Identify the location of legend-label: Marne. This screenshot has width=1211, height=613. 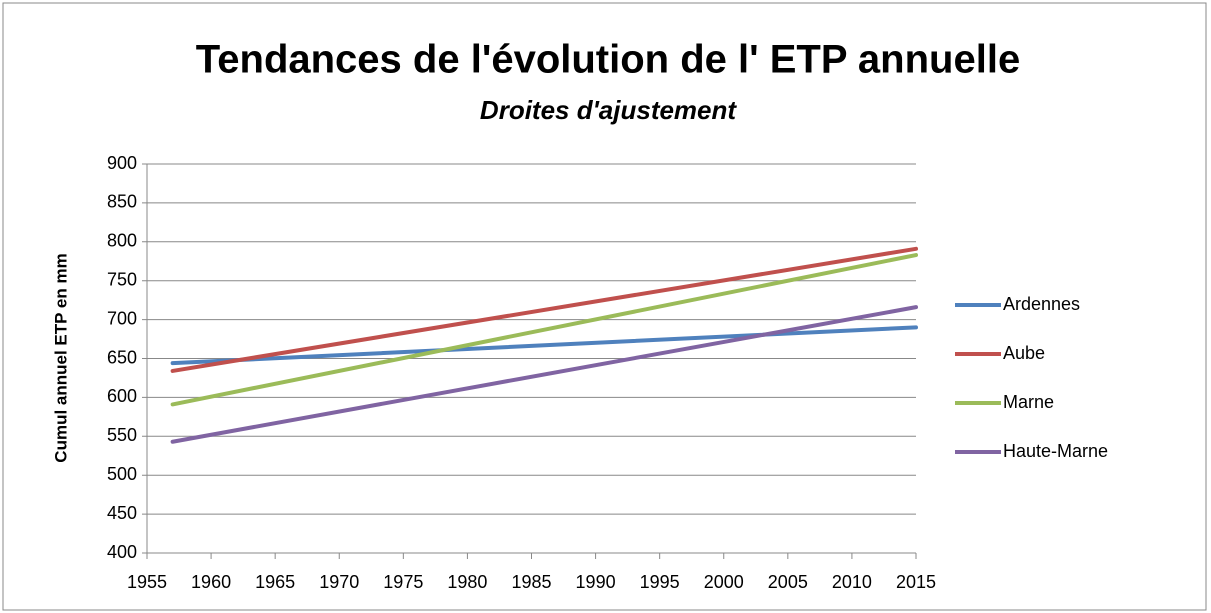
(1028, 402).